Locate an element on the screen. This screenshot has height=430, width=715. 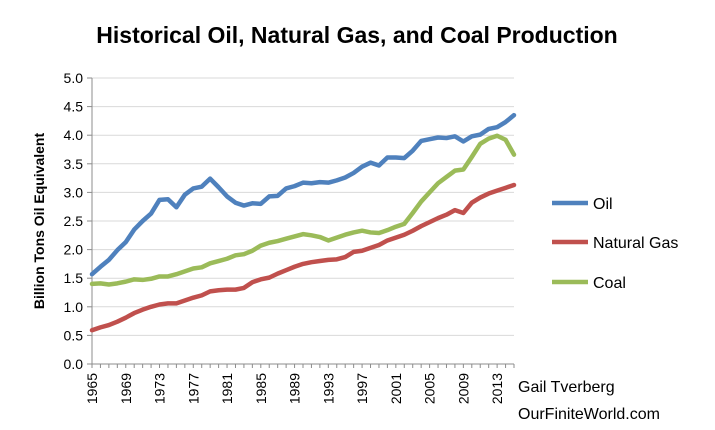
x-tick-label: 1981 is located at coordinates (227, 388).